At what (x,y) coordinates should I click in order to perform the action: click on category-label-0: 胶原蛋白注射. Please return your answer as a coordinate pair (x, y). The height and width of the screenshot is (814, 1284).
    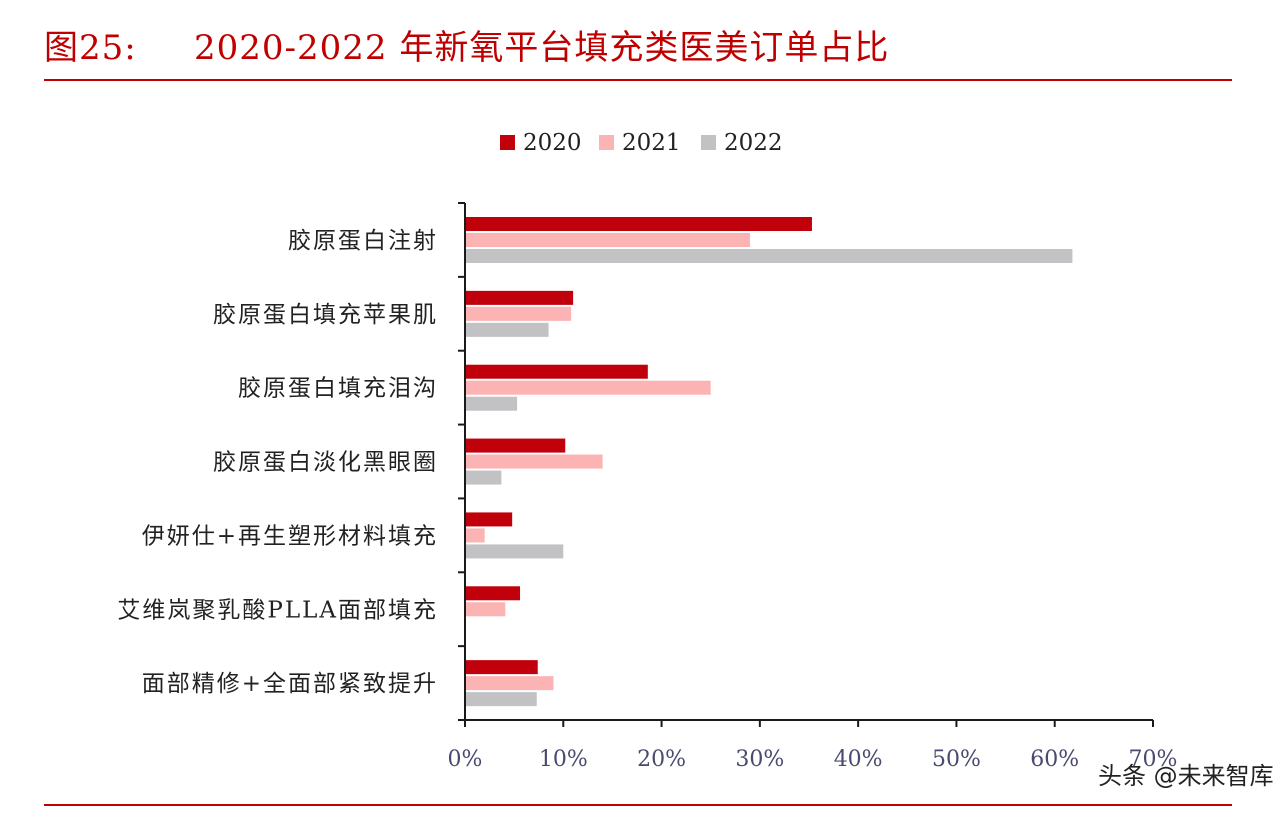
    Looking at the image, I should click on (363, 241).